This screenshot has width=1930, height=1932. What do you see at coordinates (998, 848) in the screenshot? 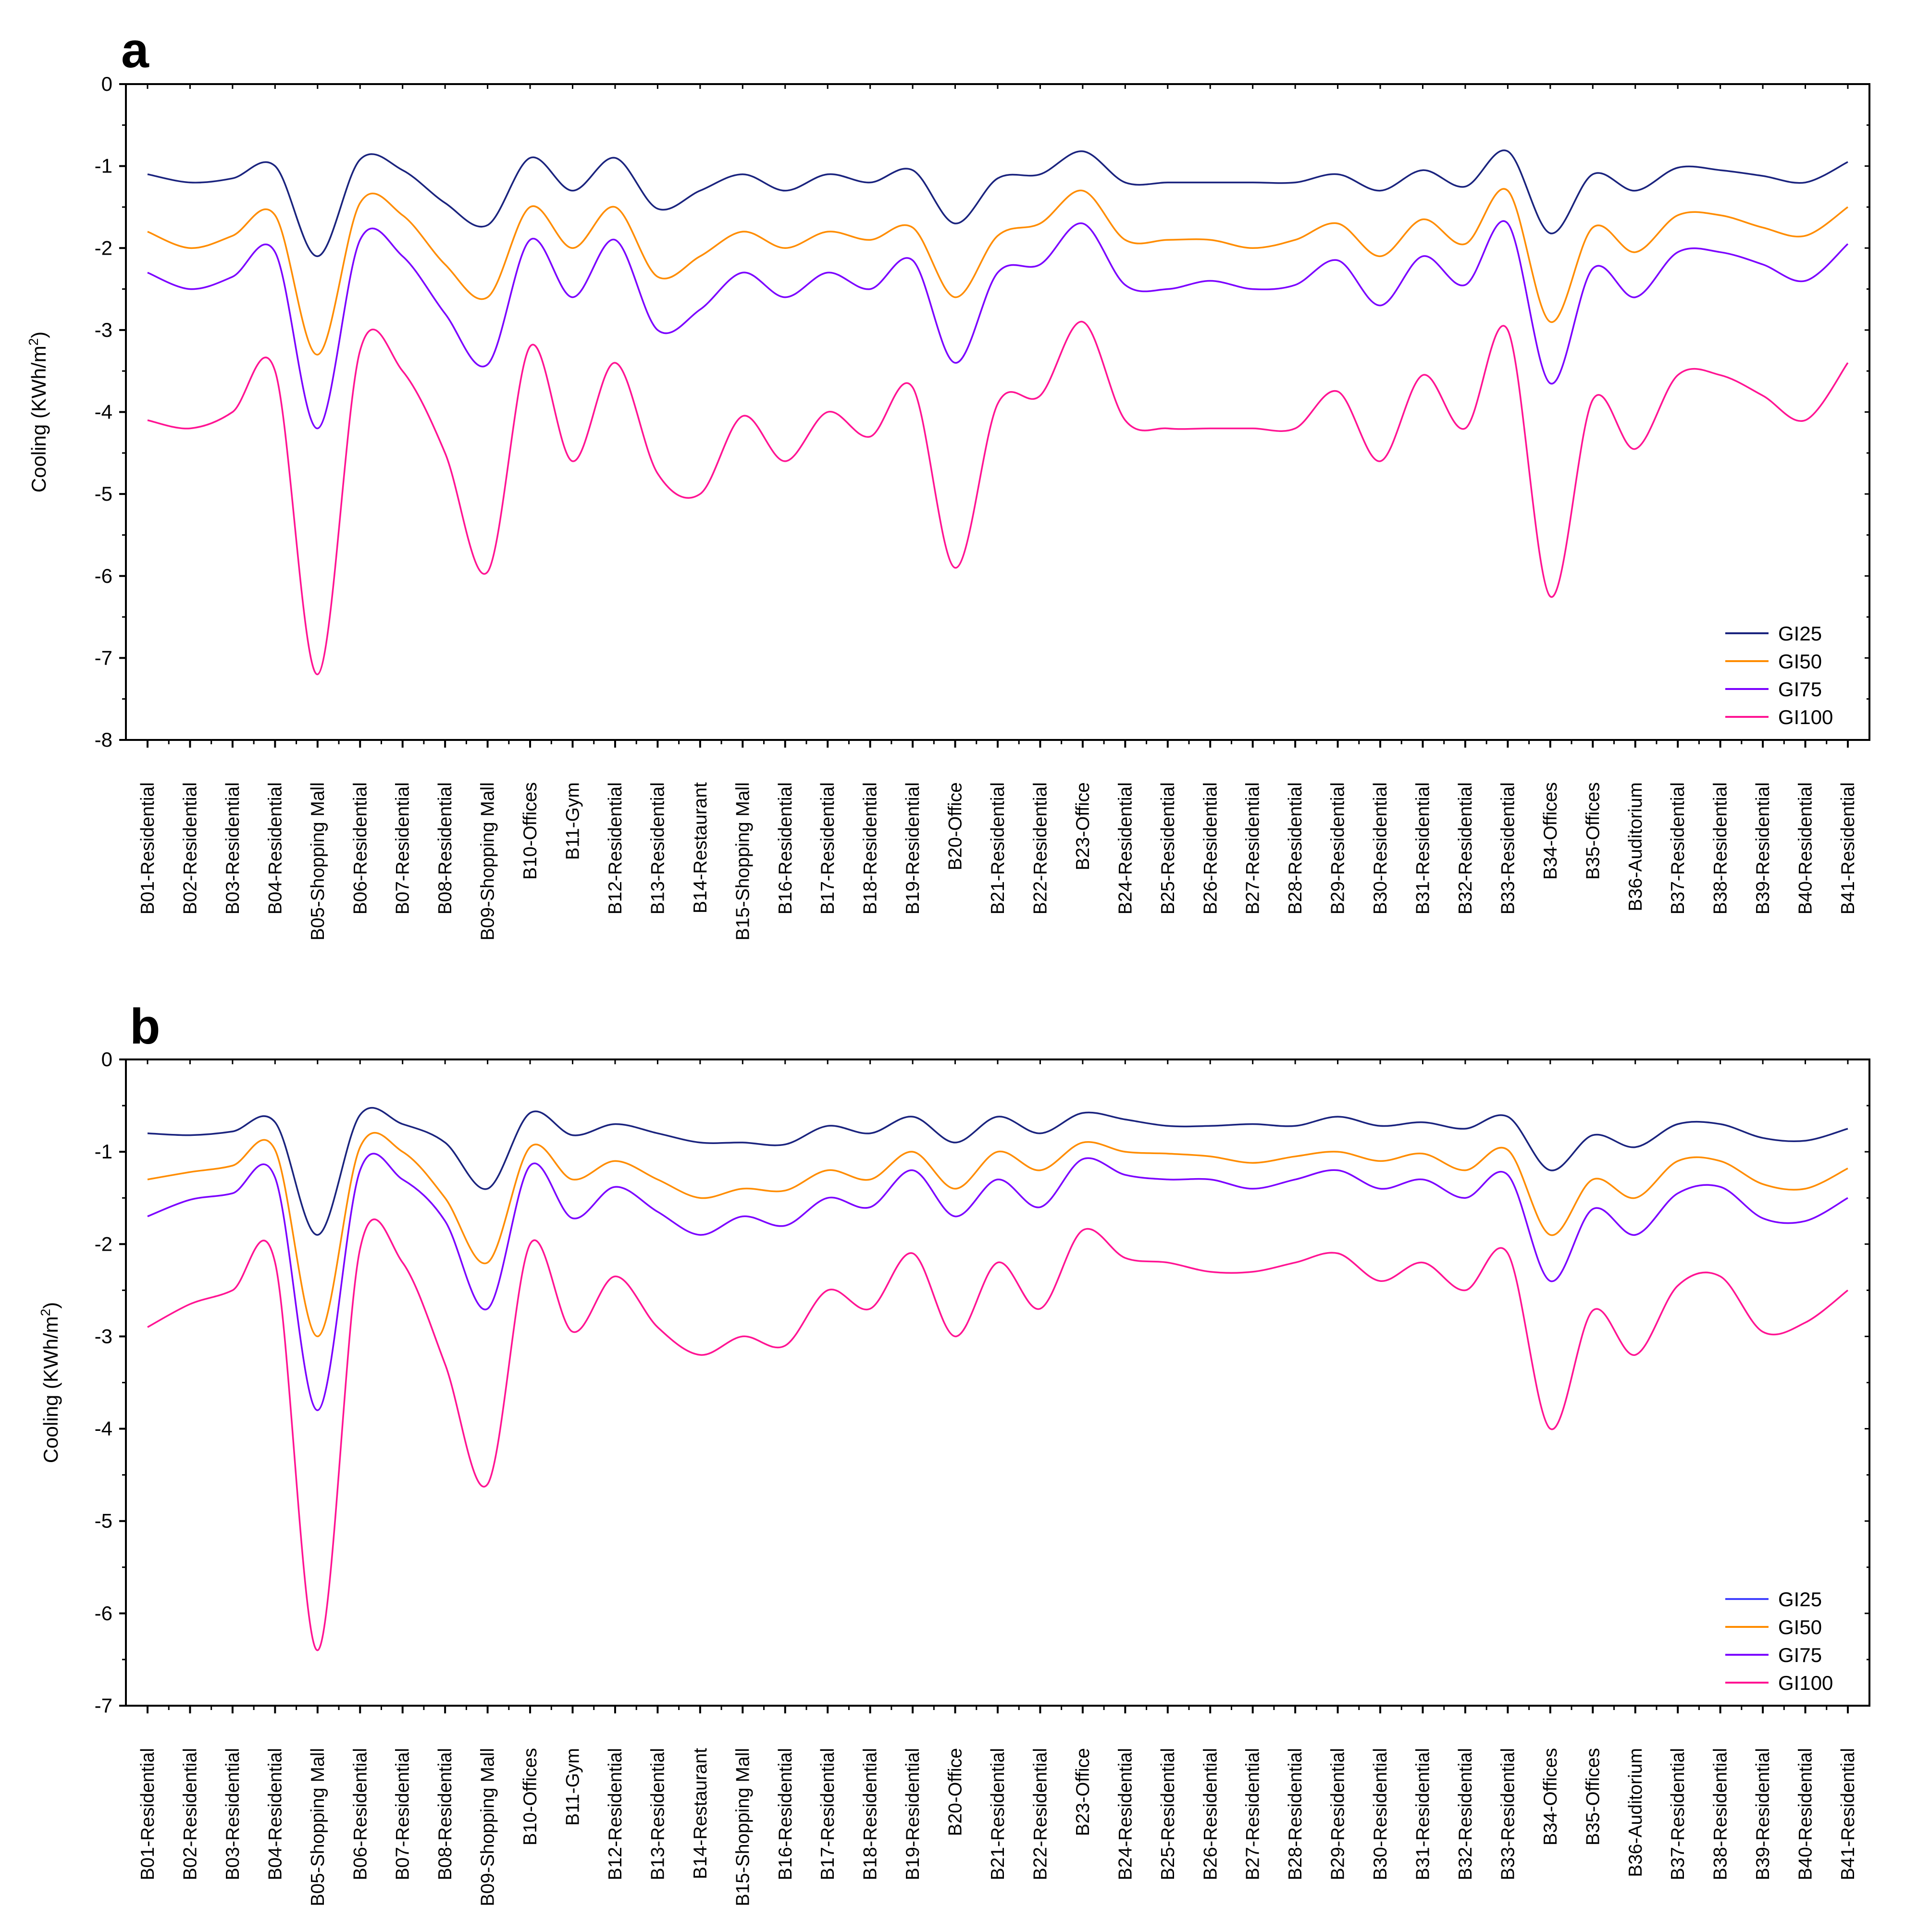
I see `x-tick-label: B21-Residential` at bounding box center [998, 848].